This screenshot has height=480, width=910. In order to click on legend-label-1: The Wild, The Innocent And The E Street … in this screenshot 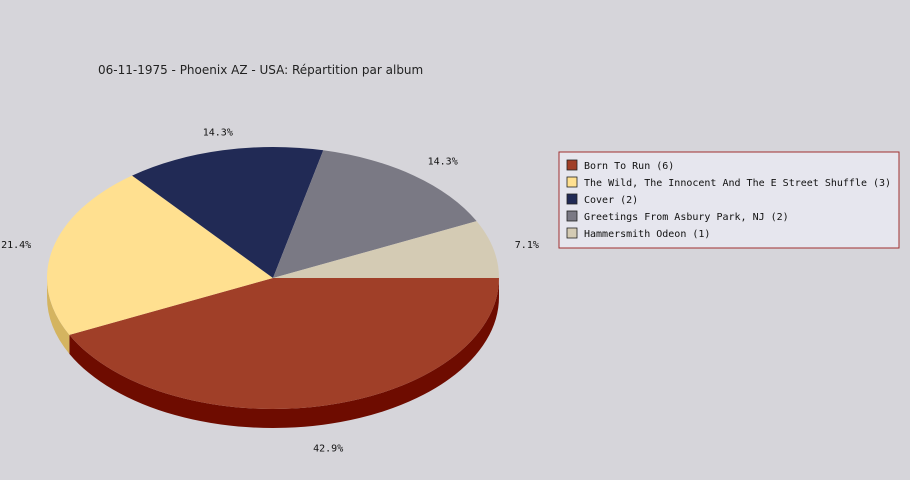, I will do `click(737, 183)`.